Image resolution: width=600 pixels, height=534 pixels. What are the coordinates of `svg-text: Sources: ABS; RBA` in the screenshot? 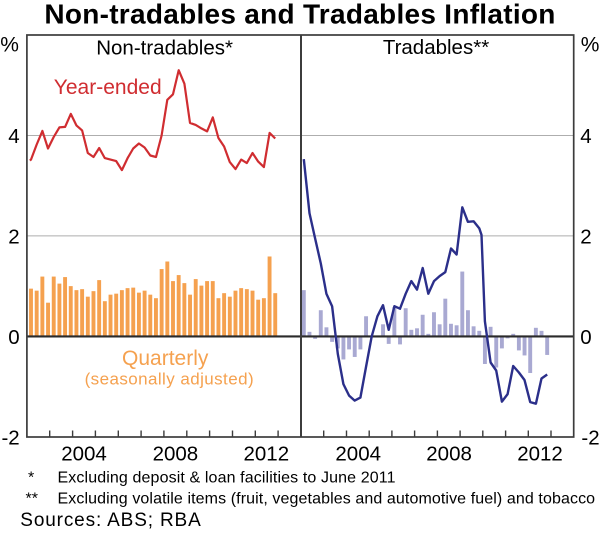 It's located at (110, 519).